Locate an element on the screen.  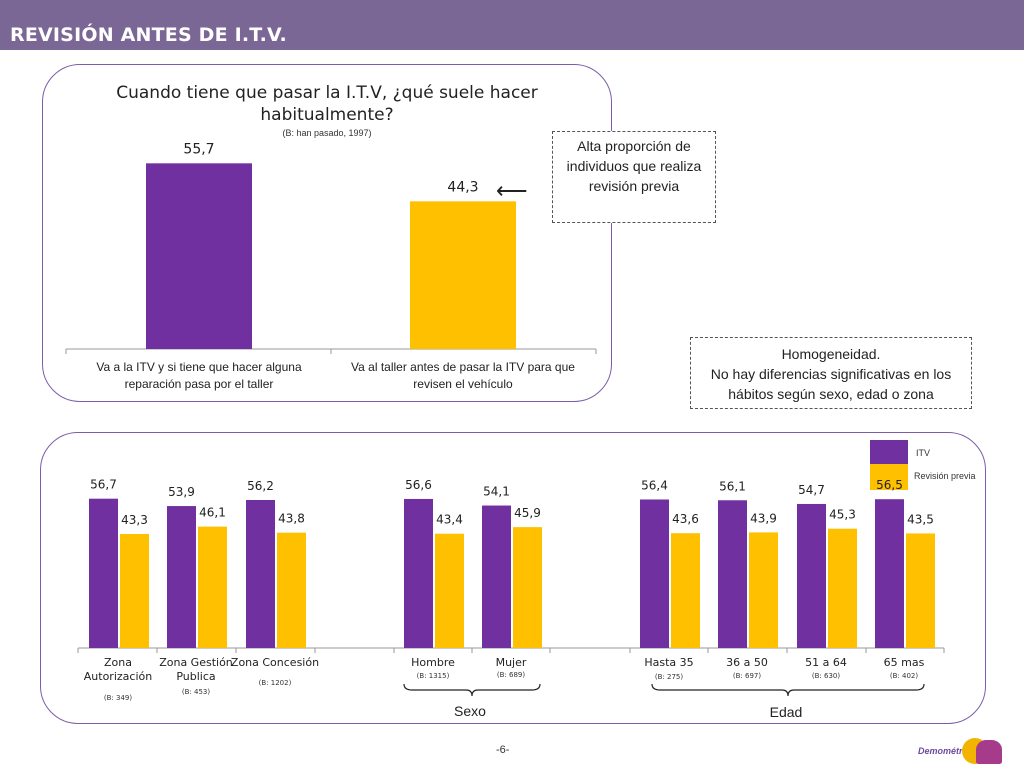
header-bar: REVISIÓN ANTES DE I.T.V. is located at coordinates (512, 25).